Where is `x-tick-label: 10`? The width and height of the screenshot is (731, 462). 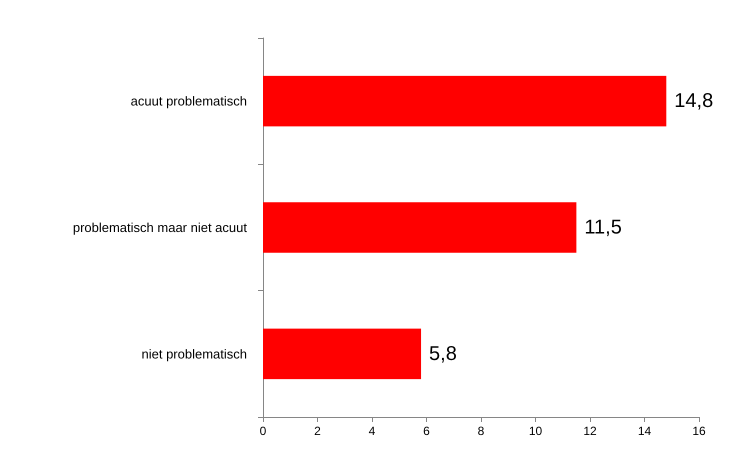
x-tick-label: 10 is located at coordinates (535, 431).